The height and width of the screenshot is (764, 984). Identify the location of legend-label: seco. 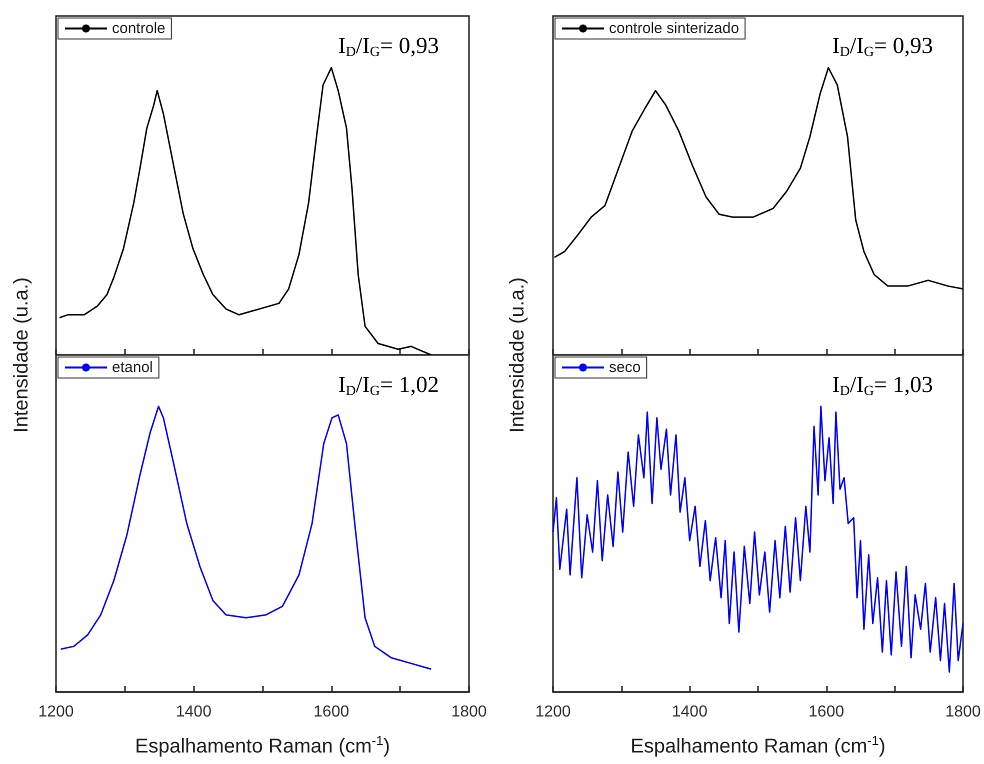
(625, 367).